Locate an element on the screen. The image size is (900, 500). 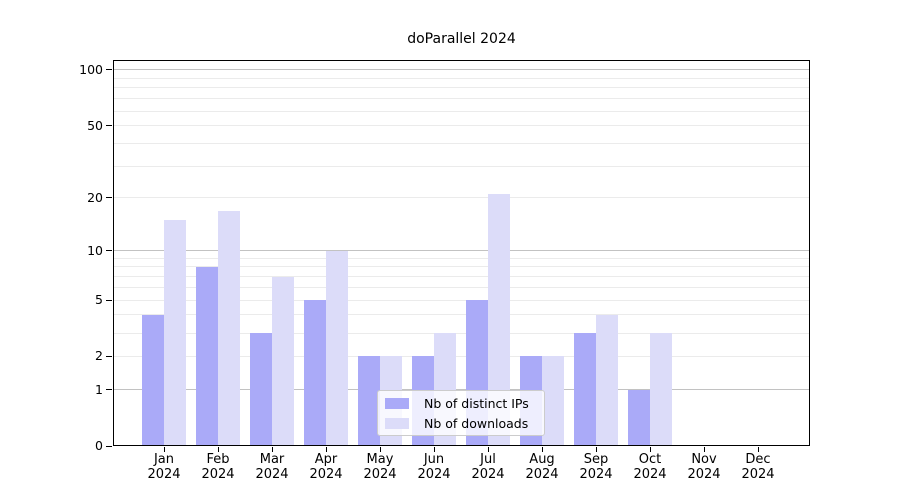
legend-swatch-downloads is located at coordinates (397, 423).